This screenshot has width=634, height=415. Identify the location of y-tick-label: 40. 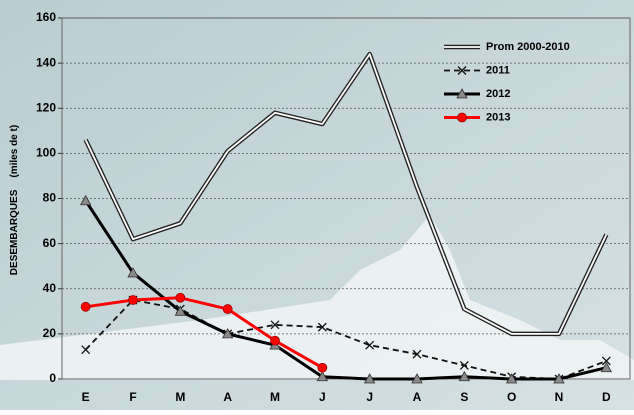
(50, 288).